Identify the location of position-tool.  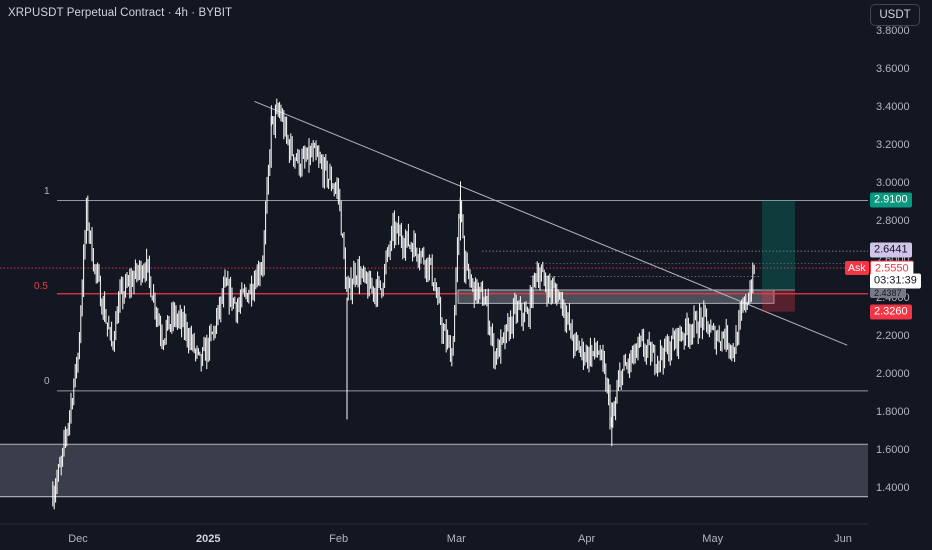
(778, 256).